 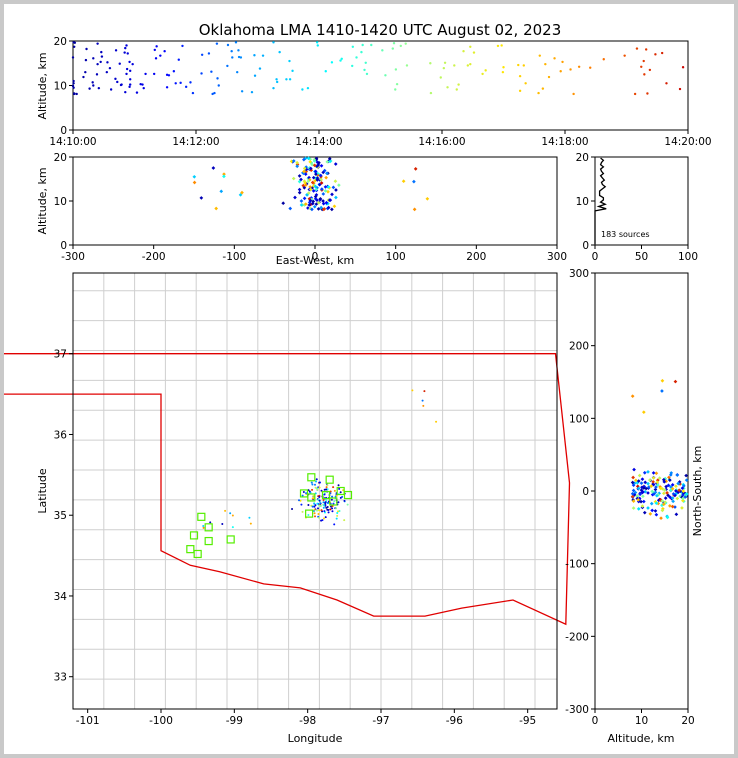 I want to click on x-tick-label: 14:16:00, so click(x=441, y=142).